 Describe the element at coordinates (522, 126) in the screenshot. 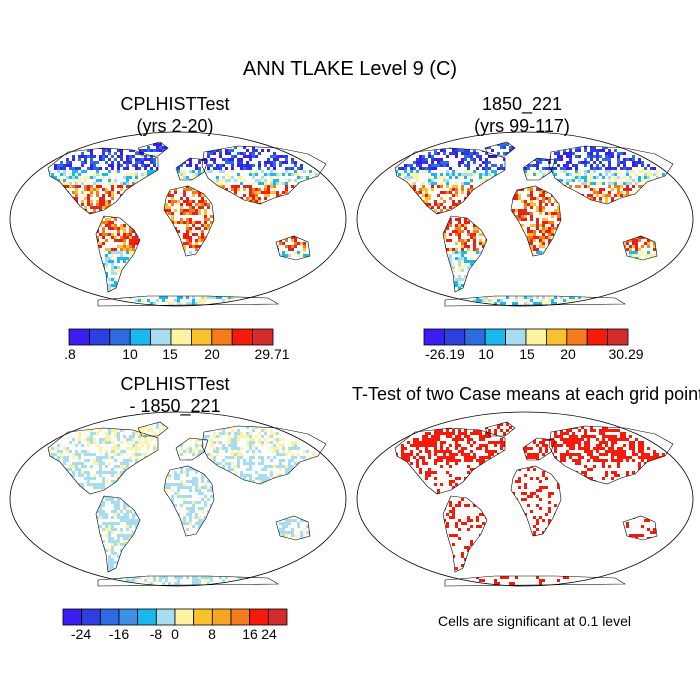

I see `panel-title-line2: (yrs 99-117)` at that location.